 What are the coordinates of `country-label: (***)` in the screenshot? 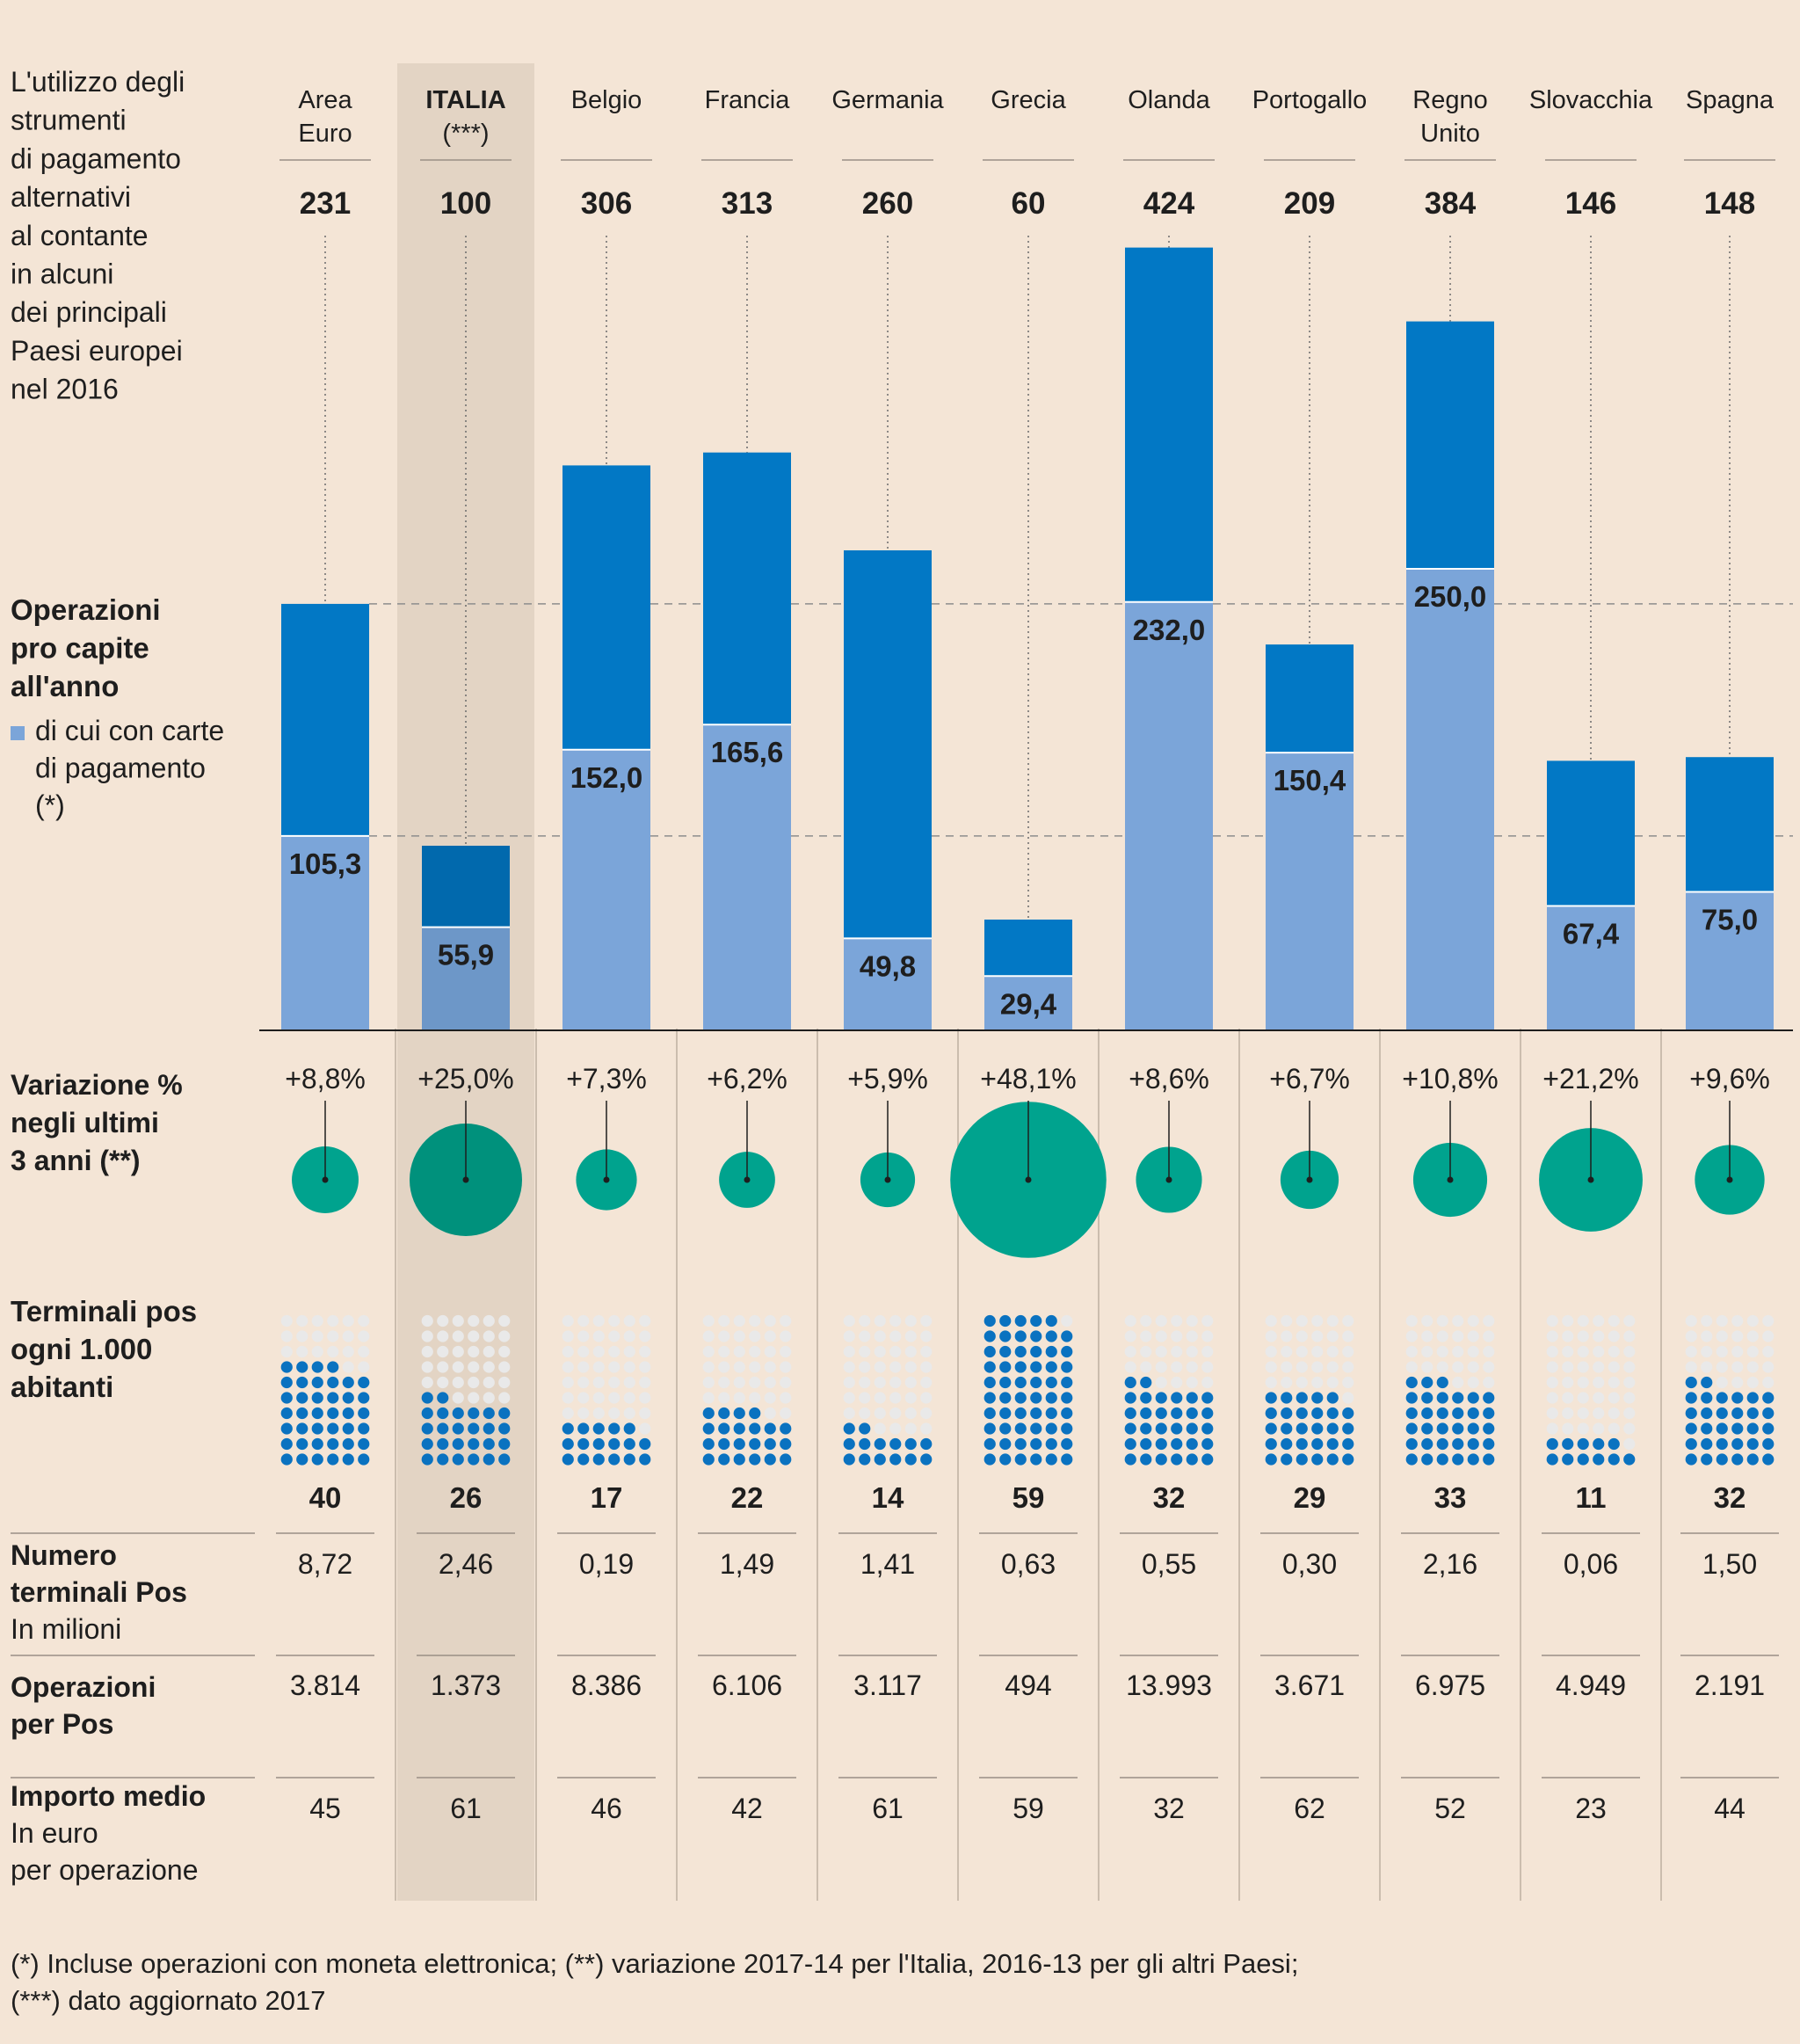 It's located at (465, 134).